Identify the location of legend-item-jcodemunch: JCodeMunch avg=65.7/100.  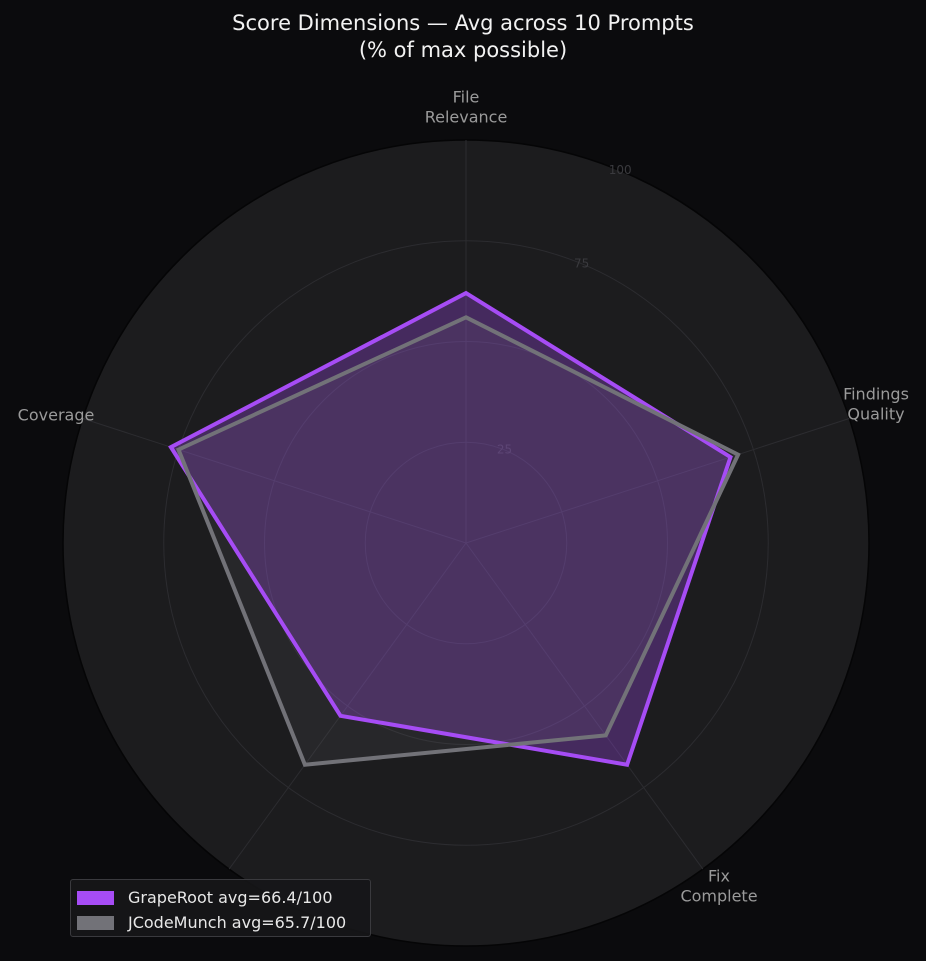
(223, 922).